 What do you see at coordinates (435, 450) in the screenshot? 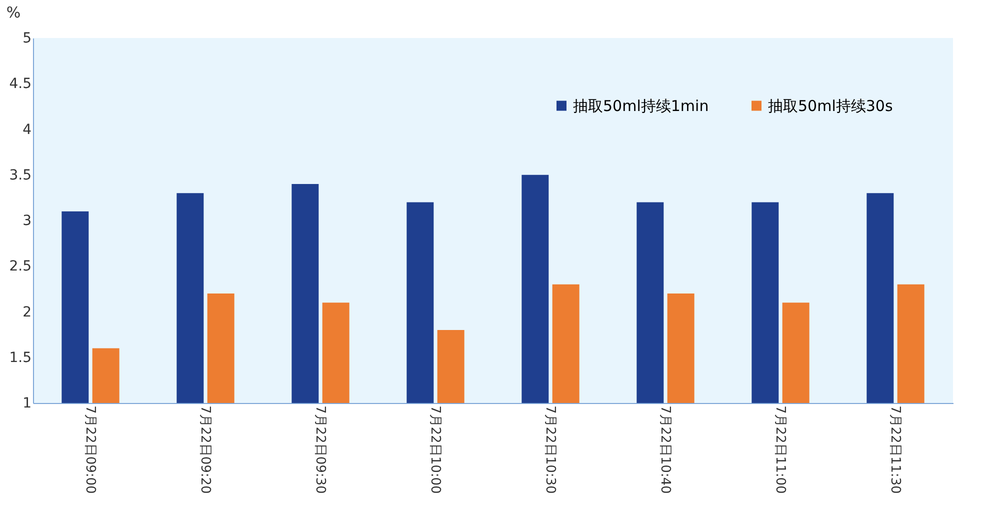
I see `x-tick-label: 7月22日10:00` at bounding box center [435, 450].